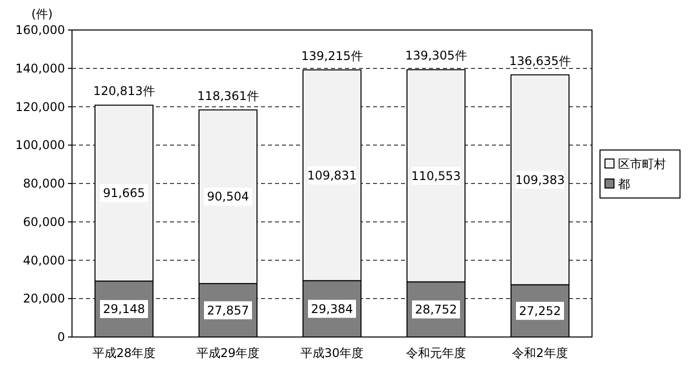 The image size is (700, 373). What do you see at coordinates (332, 175) in the screenshot?
I see `data-label: 109,831` at bounding box center [332, 175].